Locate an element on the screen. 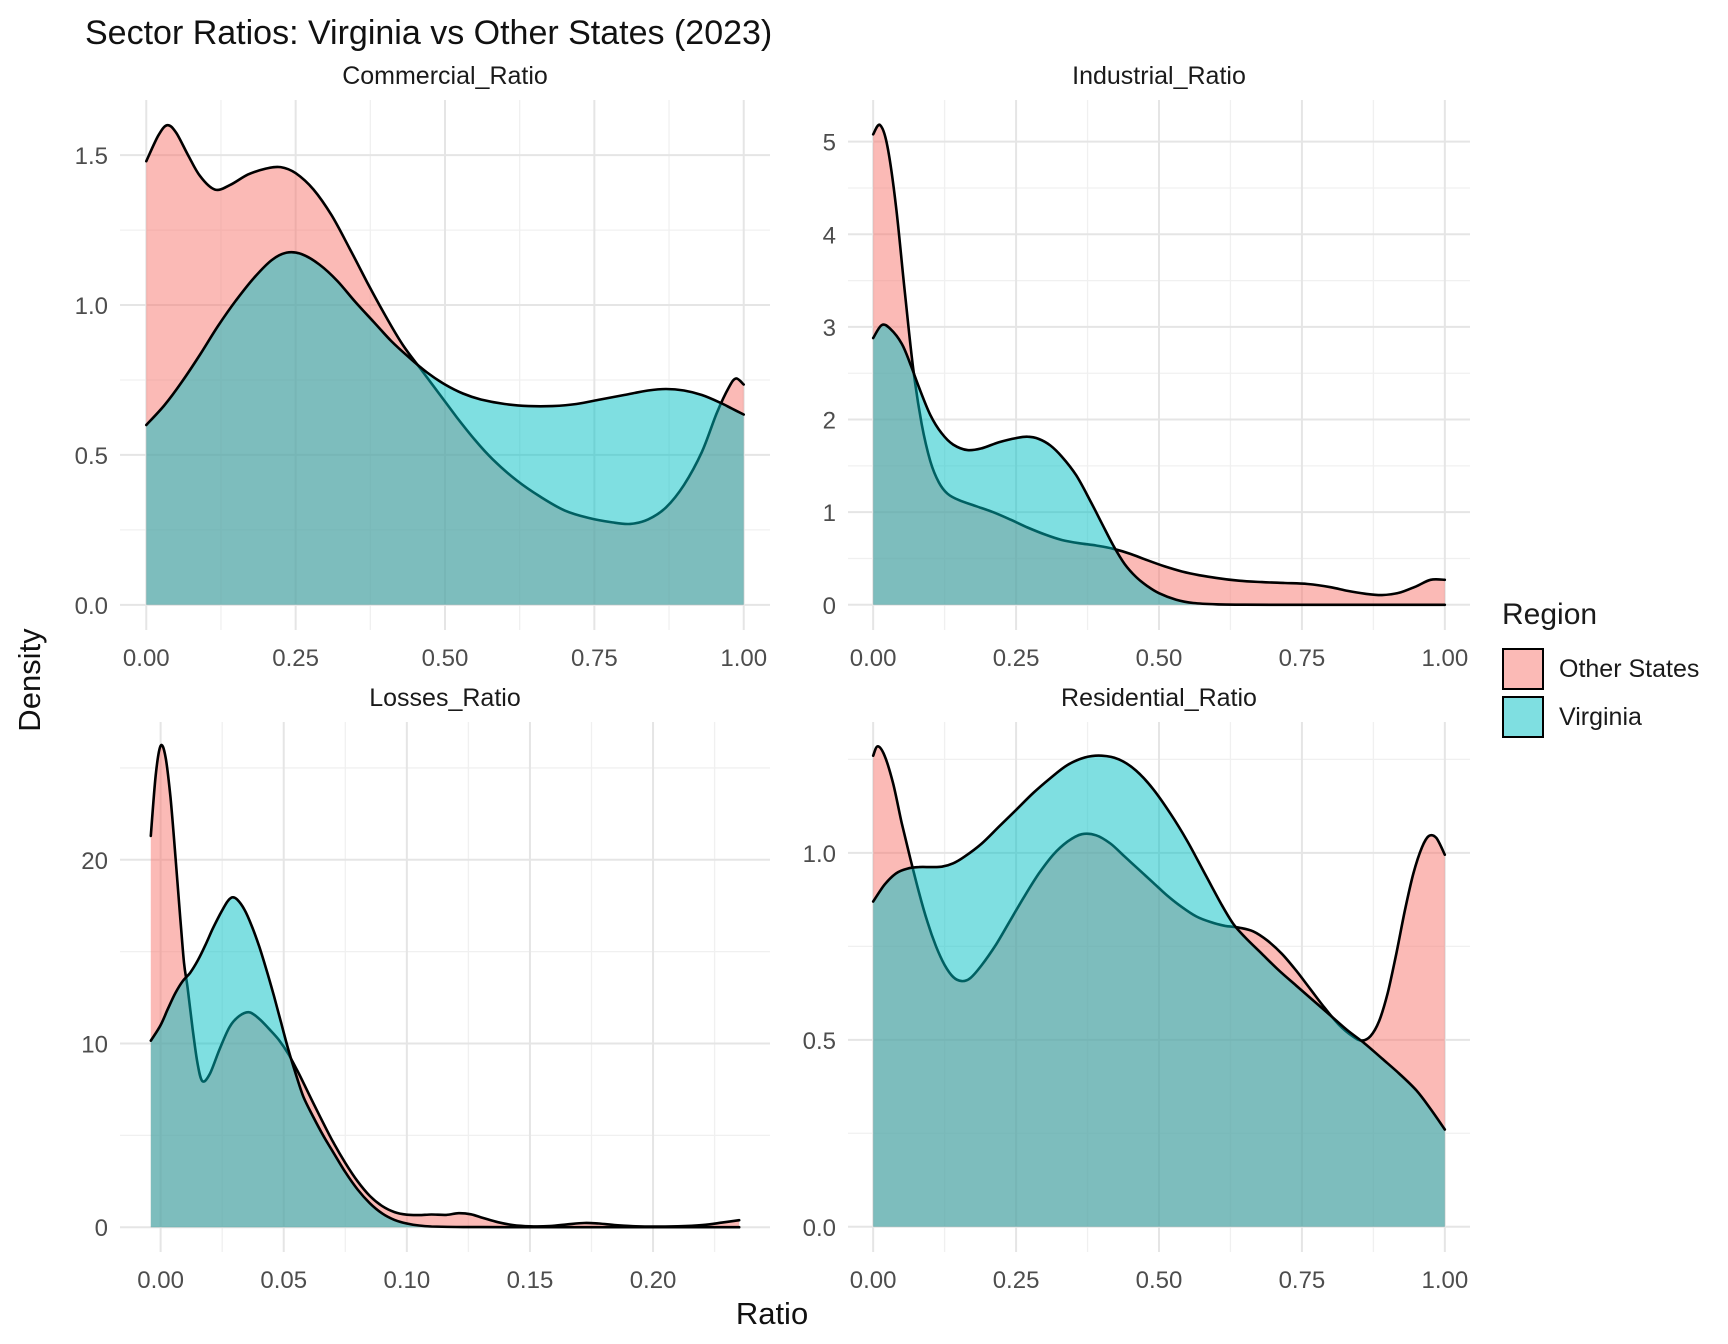  legend-swatch-other-states is located at coordinates (1523, 669).